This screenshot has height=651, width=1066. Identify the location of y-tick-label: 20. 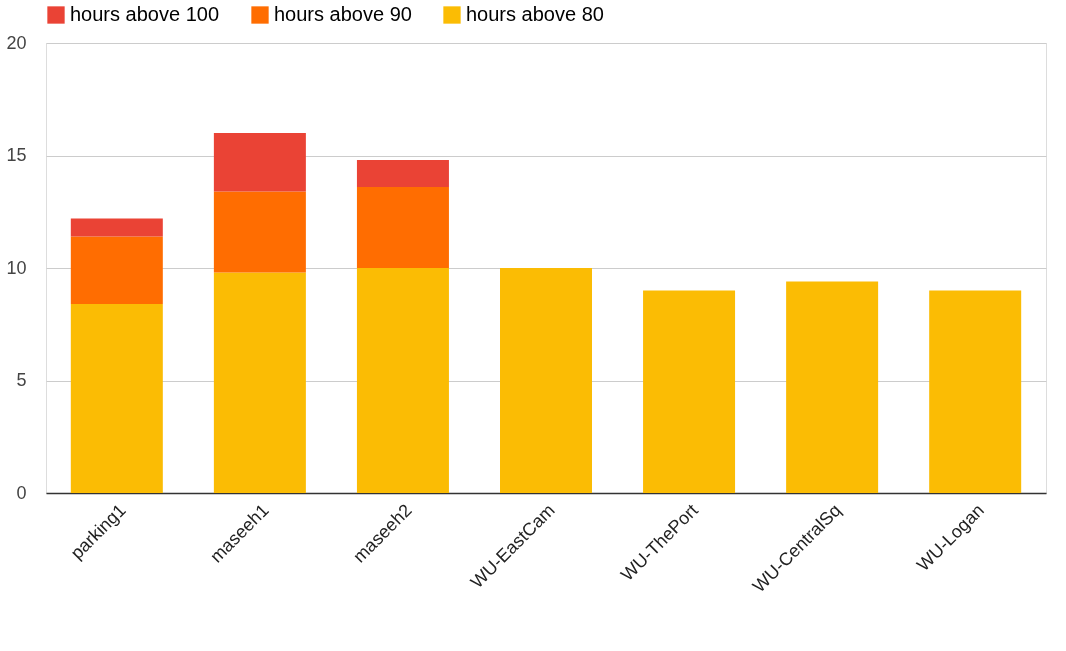
(16, 42).